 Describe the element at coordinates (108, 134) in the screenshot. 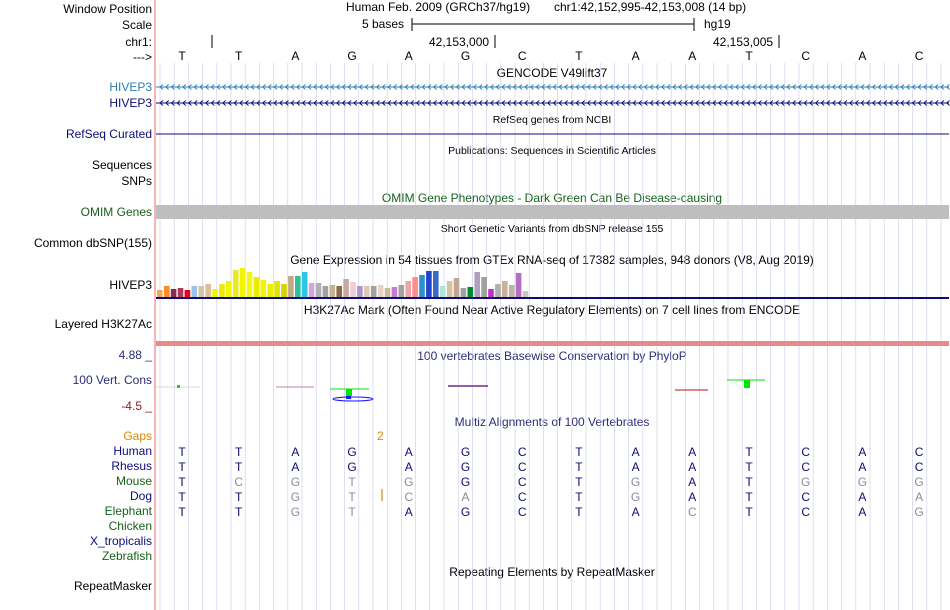

I see `refseq-curated-label: RefSeq Curated` at that location.